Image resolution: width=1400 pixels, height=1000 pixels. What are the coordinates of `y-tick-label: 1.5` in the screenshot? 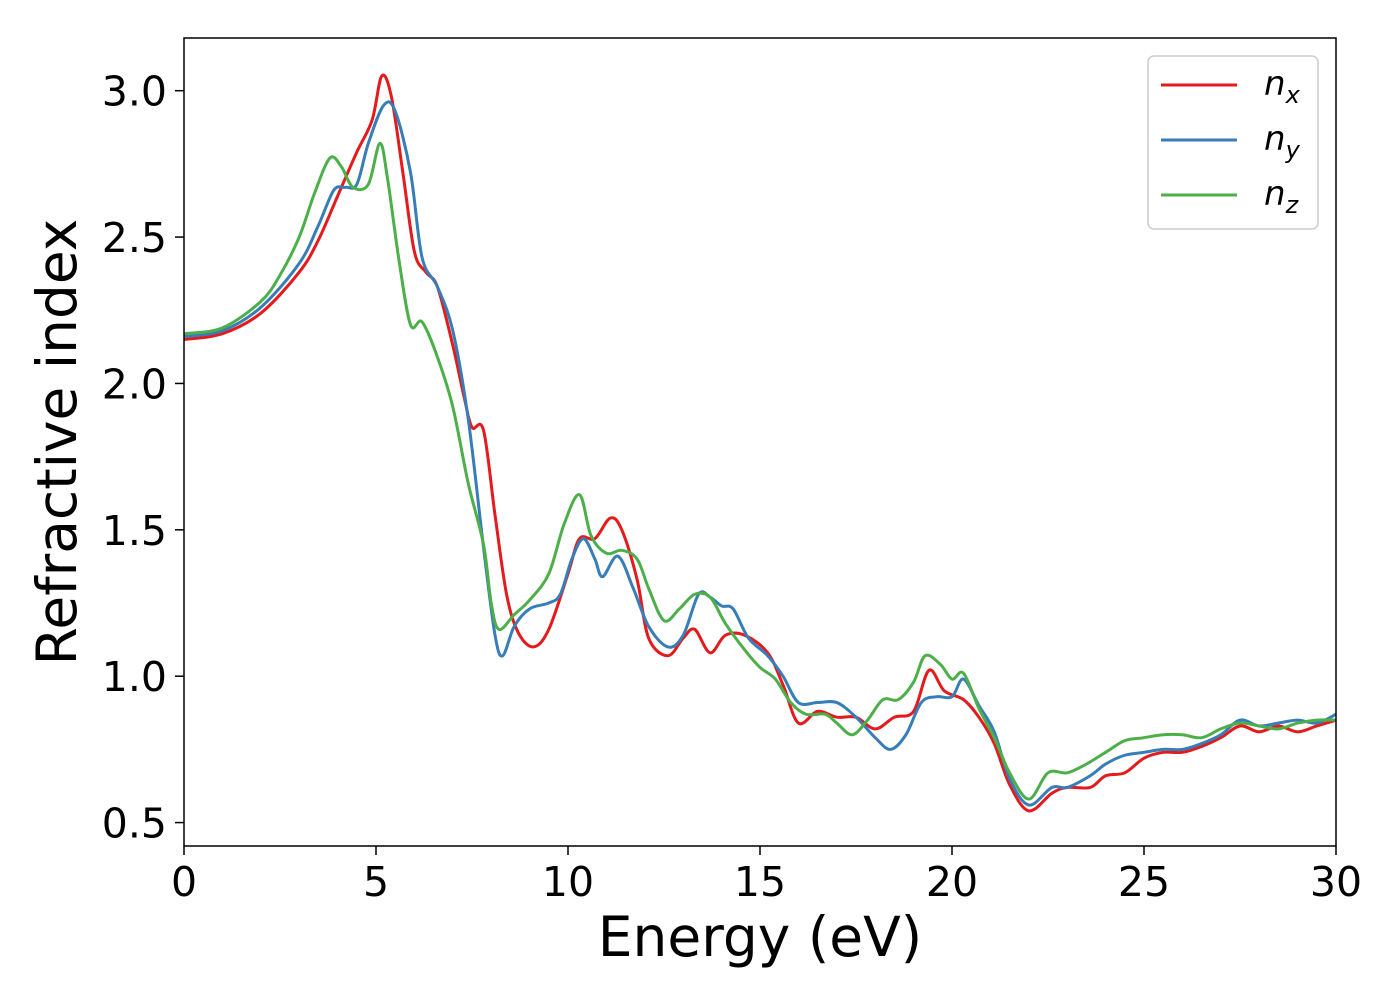 It's located at (134, 531).